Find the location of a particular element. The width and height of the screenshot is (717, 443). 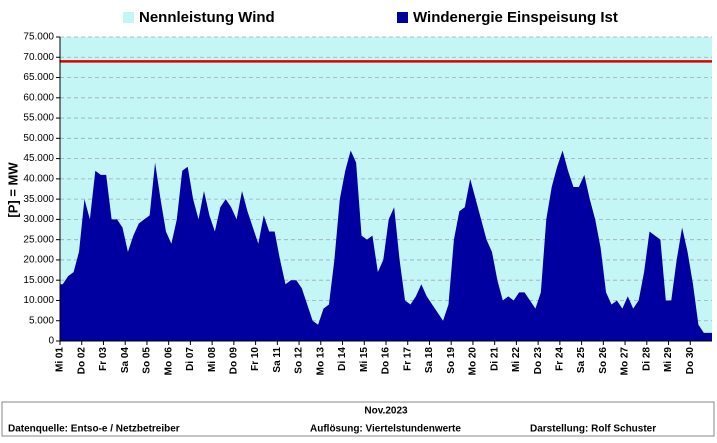

x-tick-label: Mi 22 is located at coordinates (516, 359).